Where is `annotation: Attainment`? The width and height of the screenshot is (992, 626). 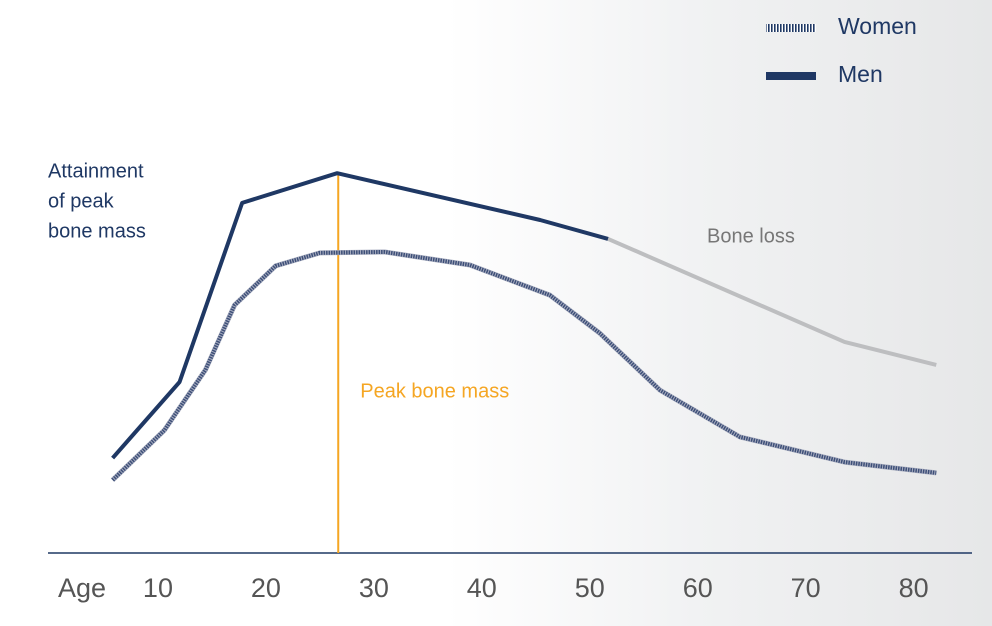
annotation: Attainment is located at coordinates (96, 171).